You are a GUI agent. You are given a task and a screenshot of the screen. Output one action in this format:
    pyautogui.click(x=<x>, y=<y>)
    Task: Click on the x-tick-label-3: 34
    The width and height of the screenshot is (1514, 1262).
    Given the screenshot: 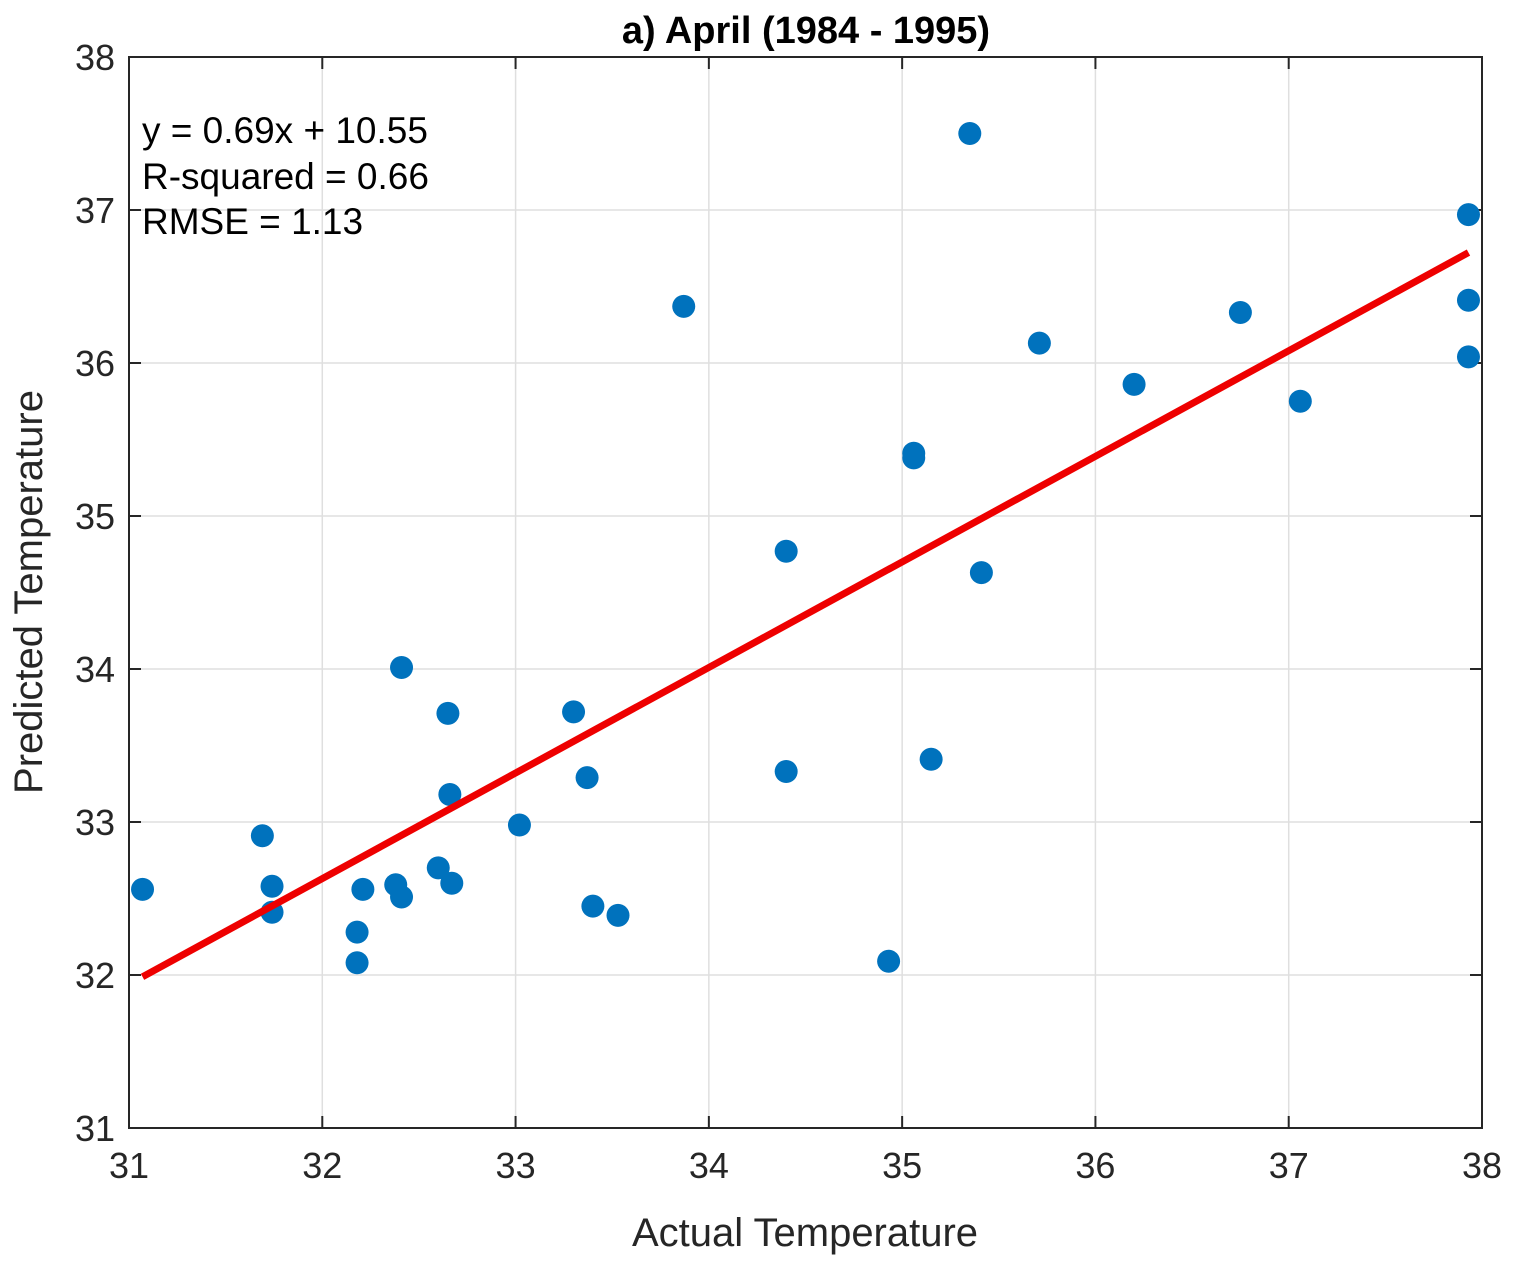 What is the action you would take?
    pyautogui.click(x=709, y=1165)
    